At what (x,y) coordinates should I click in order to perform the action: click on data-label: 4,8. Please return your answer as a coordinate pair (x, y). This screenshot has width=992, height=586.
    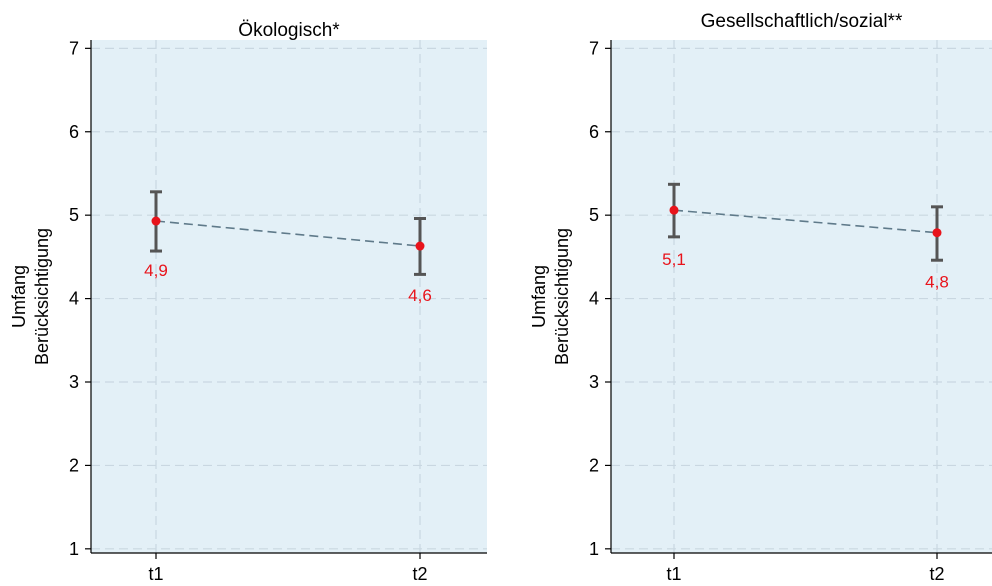
    Looking at the image, I should click on (937, 282).